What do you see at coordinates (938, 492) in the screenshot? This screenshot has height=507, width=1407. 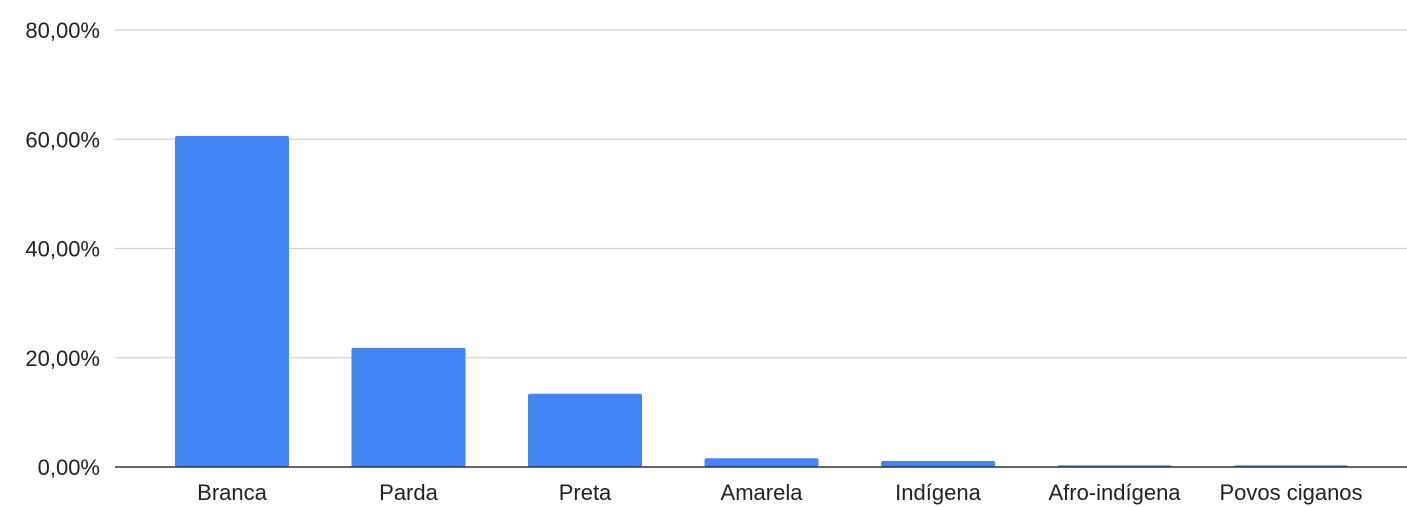 I see `x-category-label: Indígena` at bounding box center [938, 492].